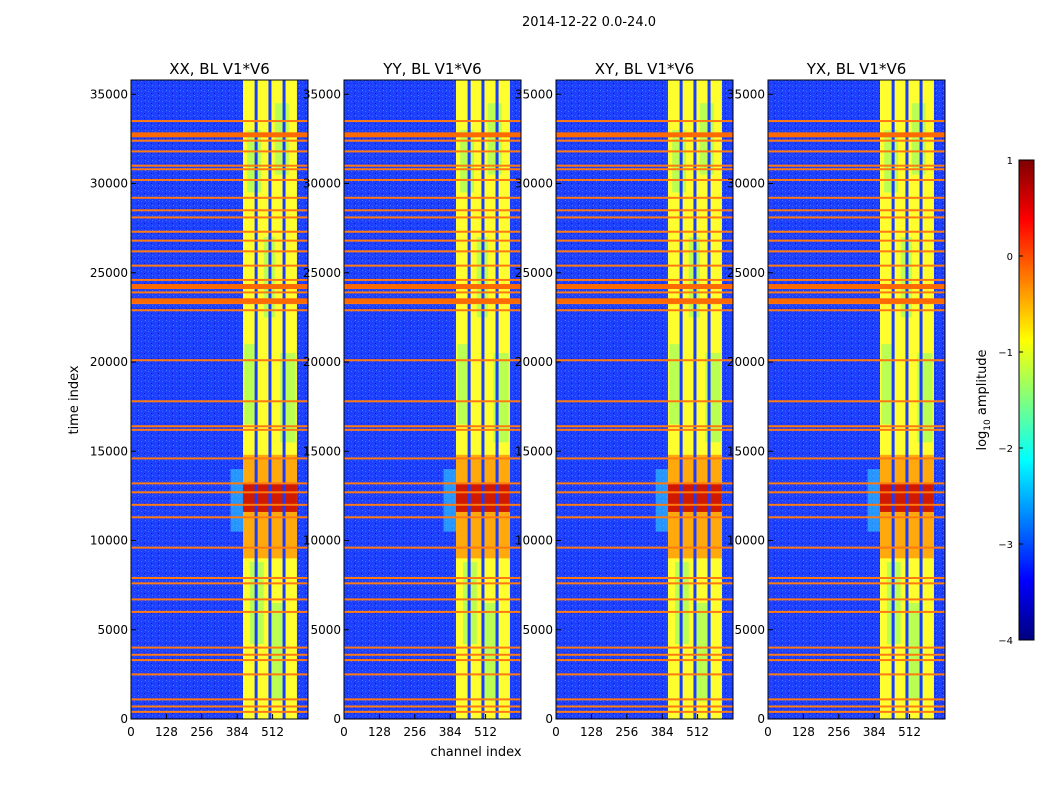 This screenshot has width=1050, height=800. Describe the element at coordinates (761, 719) in the screenshot. I see `y-tick-label: 0` at that location.